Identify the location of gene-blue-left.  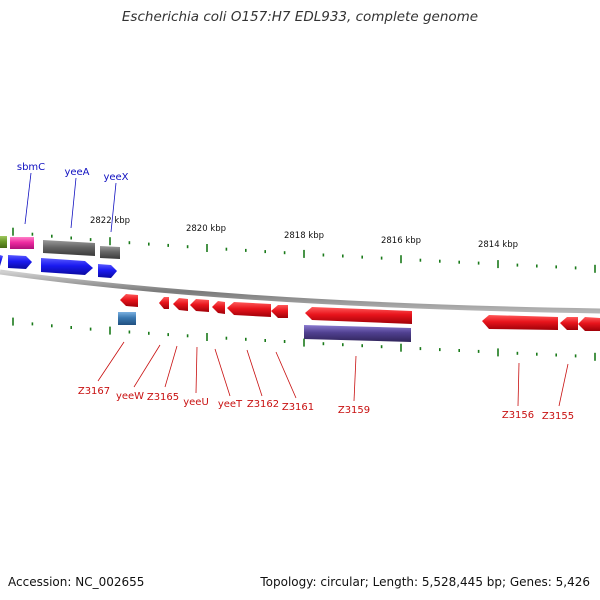
(1, 260).